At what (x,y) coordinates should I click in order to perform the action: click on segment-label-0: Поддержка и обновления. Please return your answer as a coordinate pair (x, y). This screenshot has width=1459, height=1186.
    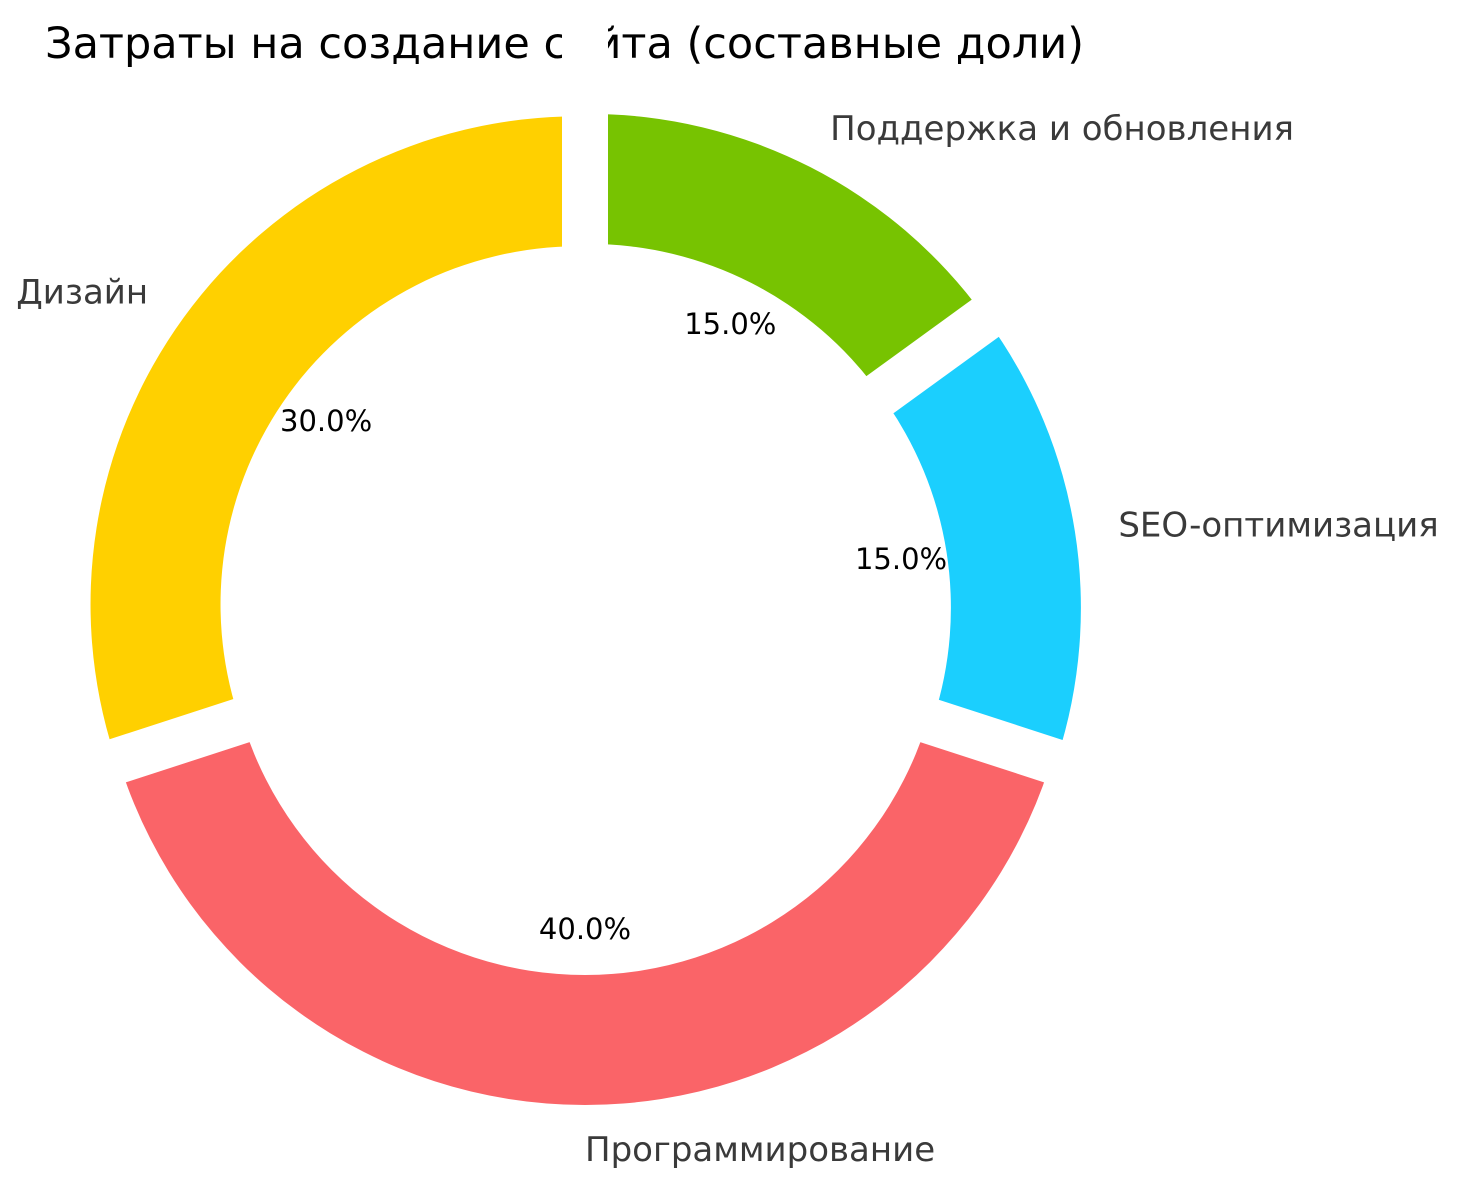
    Looking at the image, I should click on (1062, 129).